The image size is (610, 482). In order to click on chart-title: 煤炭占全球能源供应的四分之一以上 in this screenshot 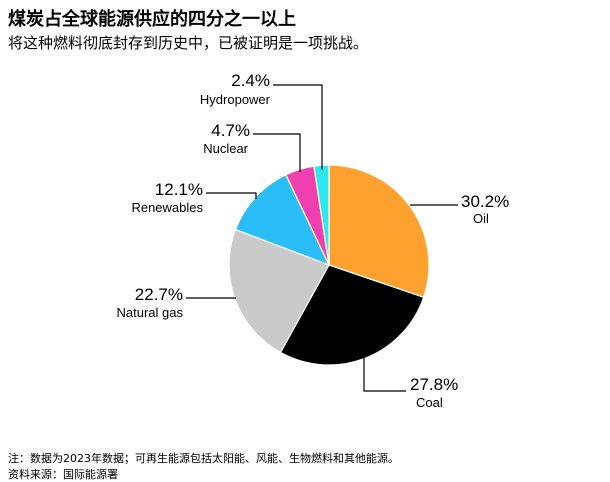, I will do `click(152, 19)`.